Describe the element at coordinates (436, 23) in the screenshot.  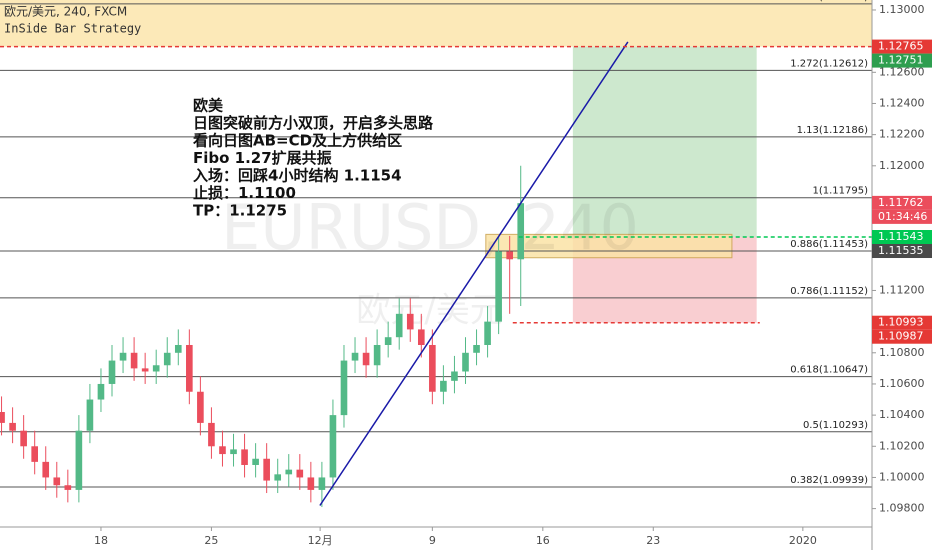
I see `supply-zone` at that location.